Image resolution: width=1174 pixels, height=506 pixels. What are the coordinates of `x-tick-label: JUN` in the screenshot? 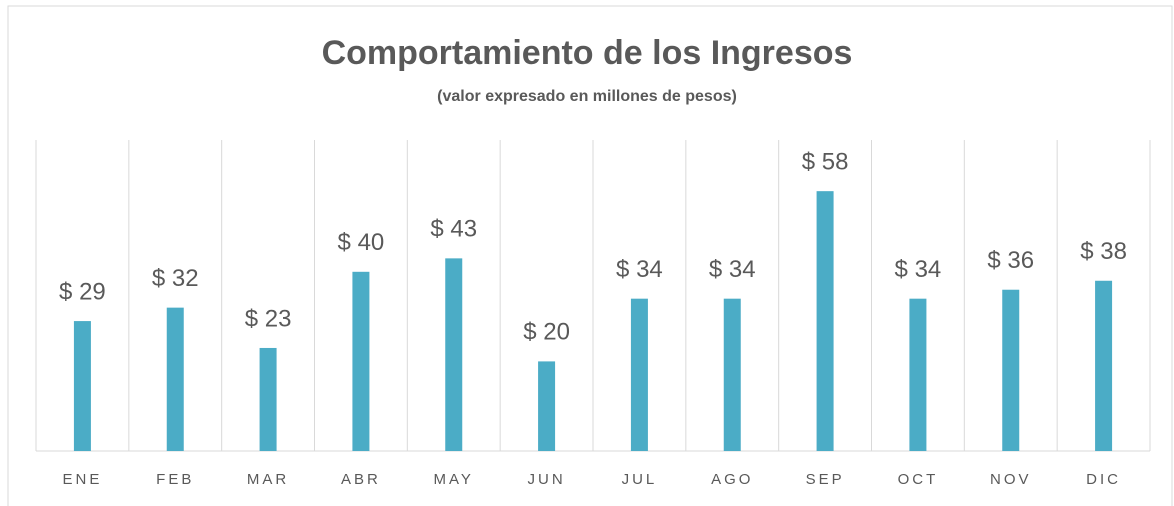 It's located at (546, 479).